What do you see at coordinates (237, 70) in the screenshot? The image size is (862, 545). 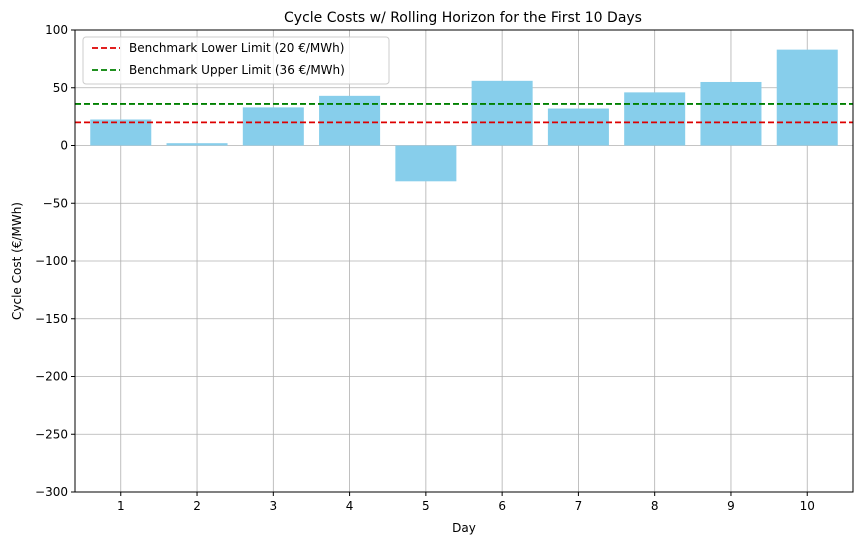 I see `legend-label-upper: Benchmark Upper Limit (36 €/MWh)` at bounding box center [237, 70].